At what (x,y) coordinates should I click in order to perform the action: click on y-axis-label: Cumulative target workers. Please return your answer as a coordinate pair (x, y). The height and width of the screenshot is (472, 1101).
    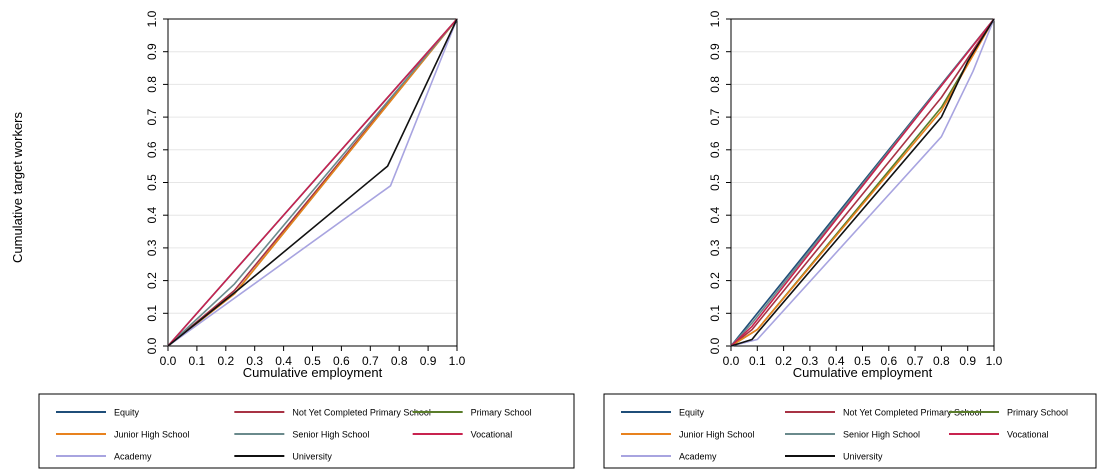
    Looking at the image, I should click on (17, 187).